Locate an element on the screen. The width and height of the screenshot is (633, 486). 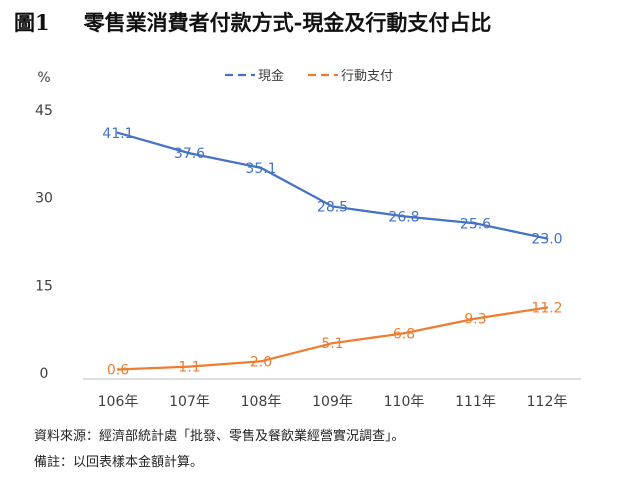
data-label: 9.3 is located at coordinates (475, 320).